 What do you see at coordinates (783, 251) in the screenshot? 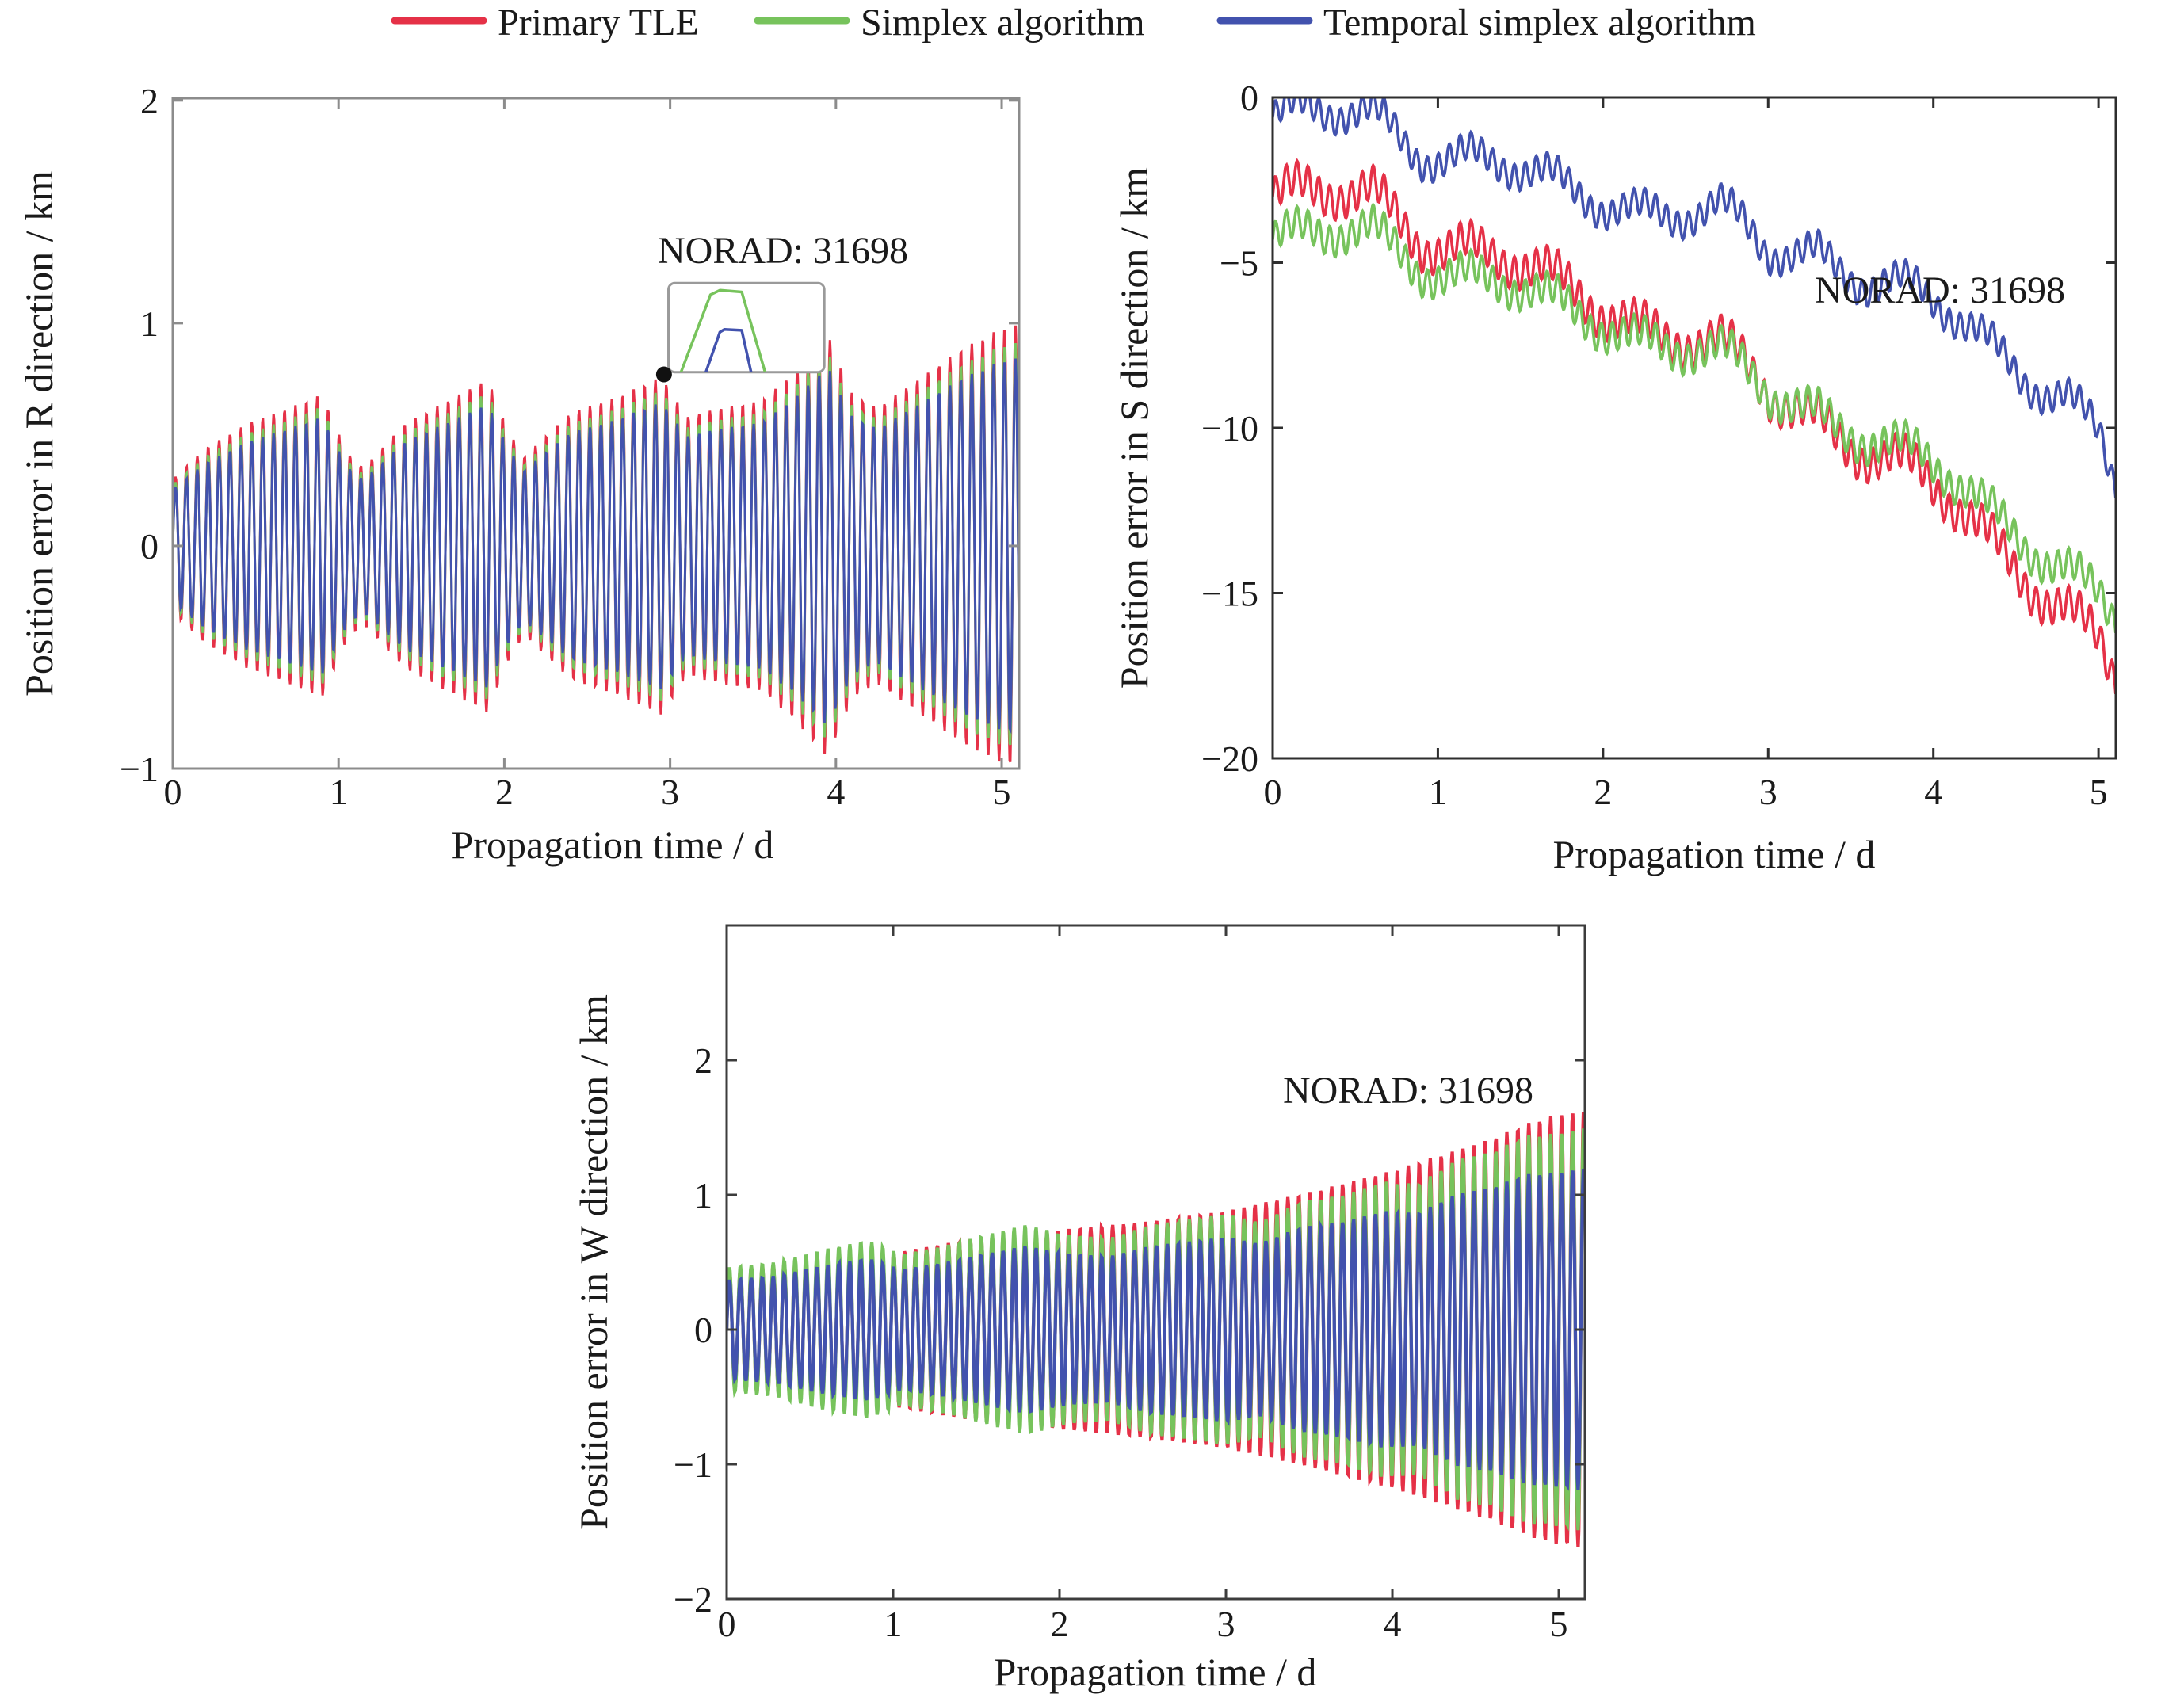
I see `chart-r-annotation: NORAD: 31698` at bounding box center [783, 251].